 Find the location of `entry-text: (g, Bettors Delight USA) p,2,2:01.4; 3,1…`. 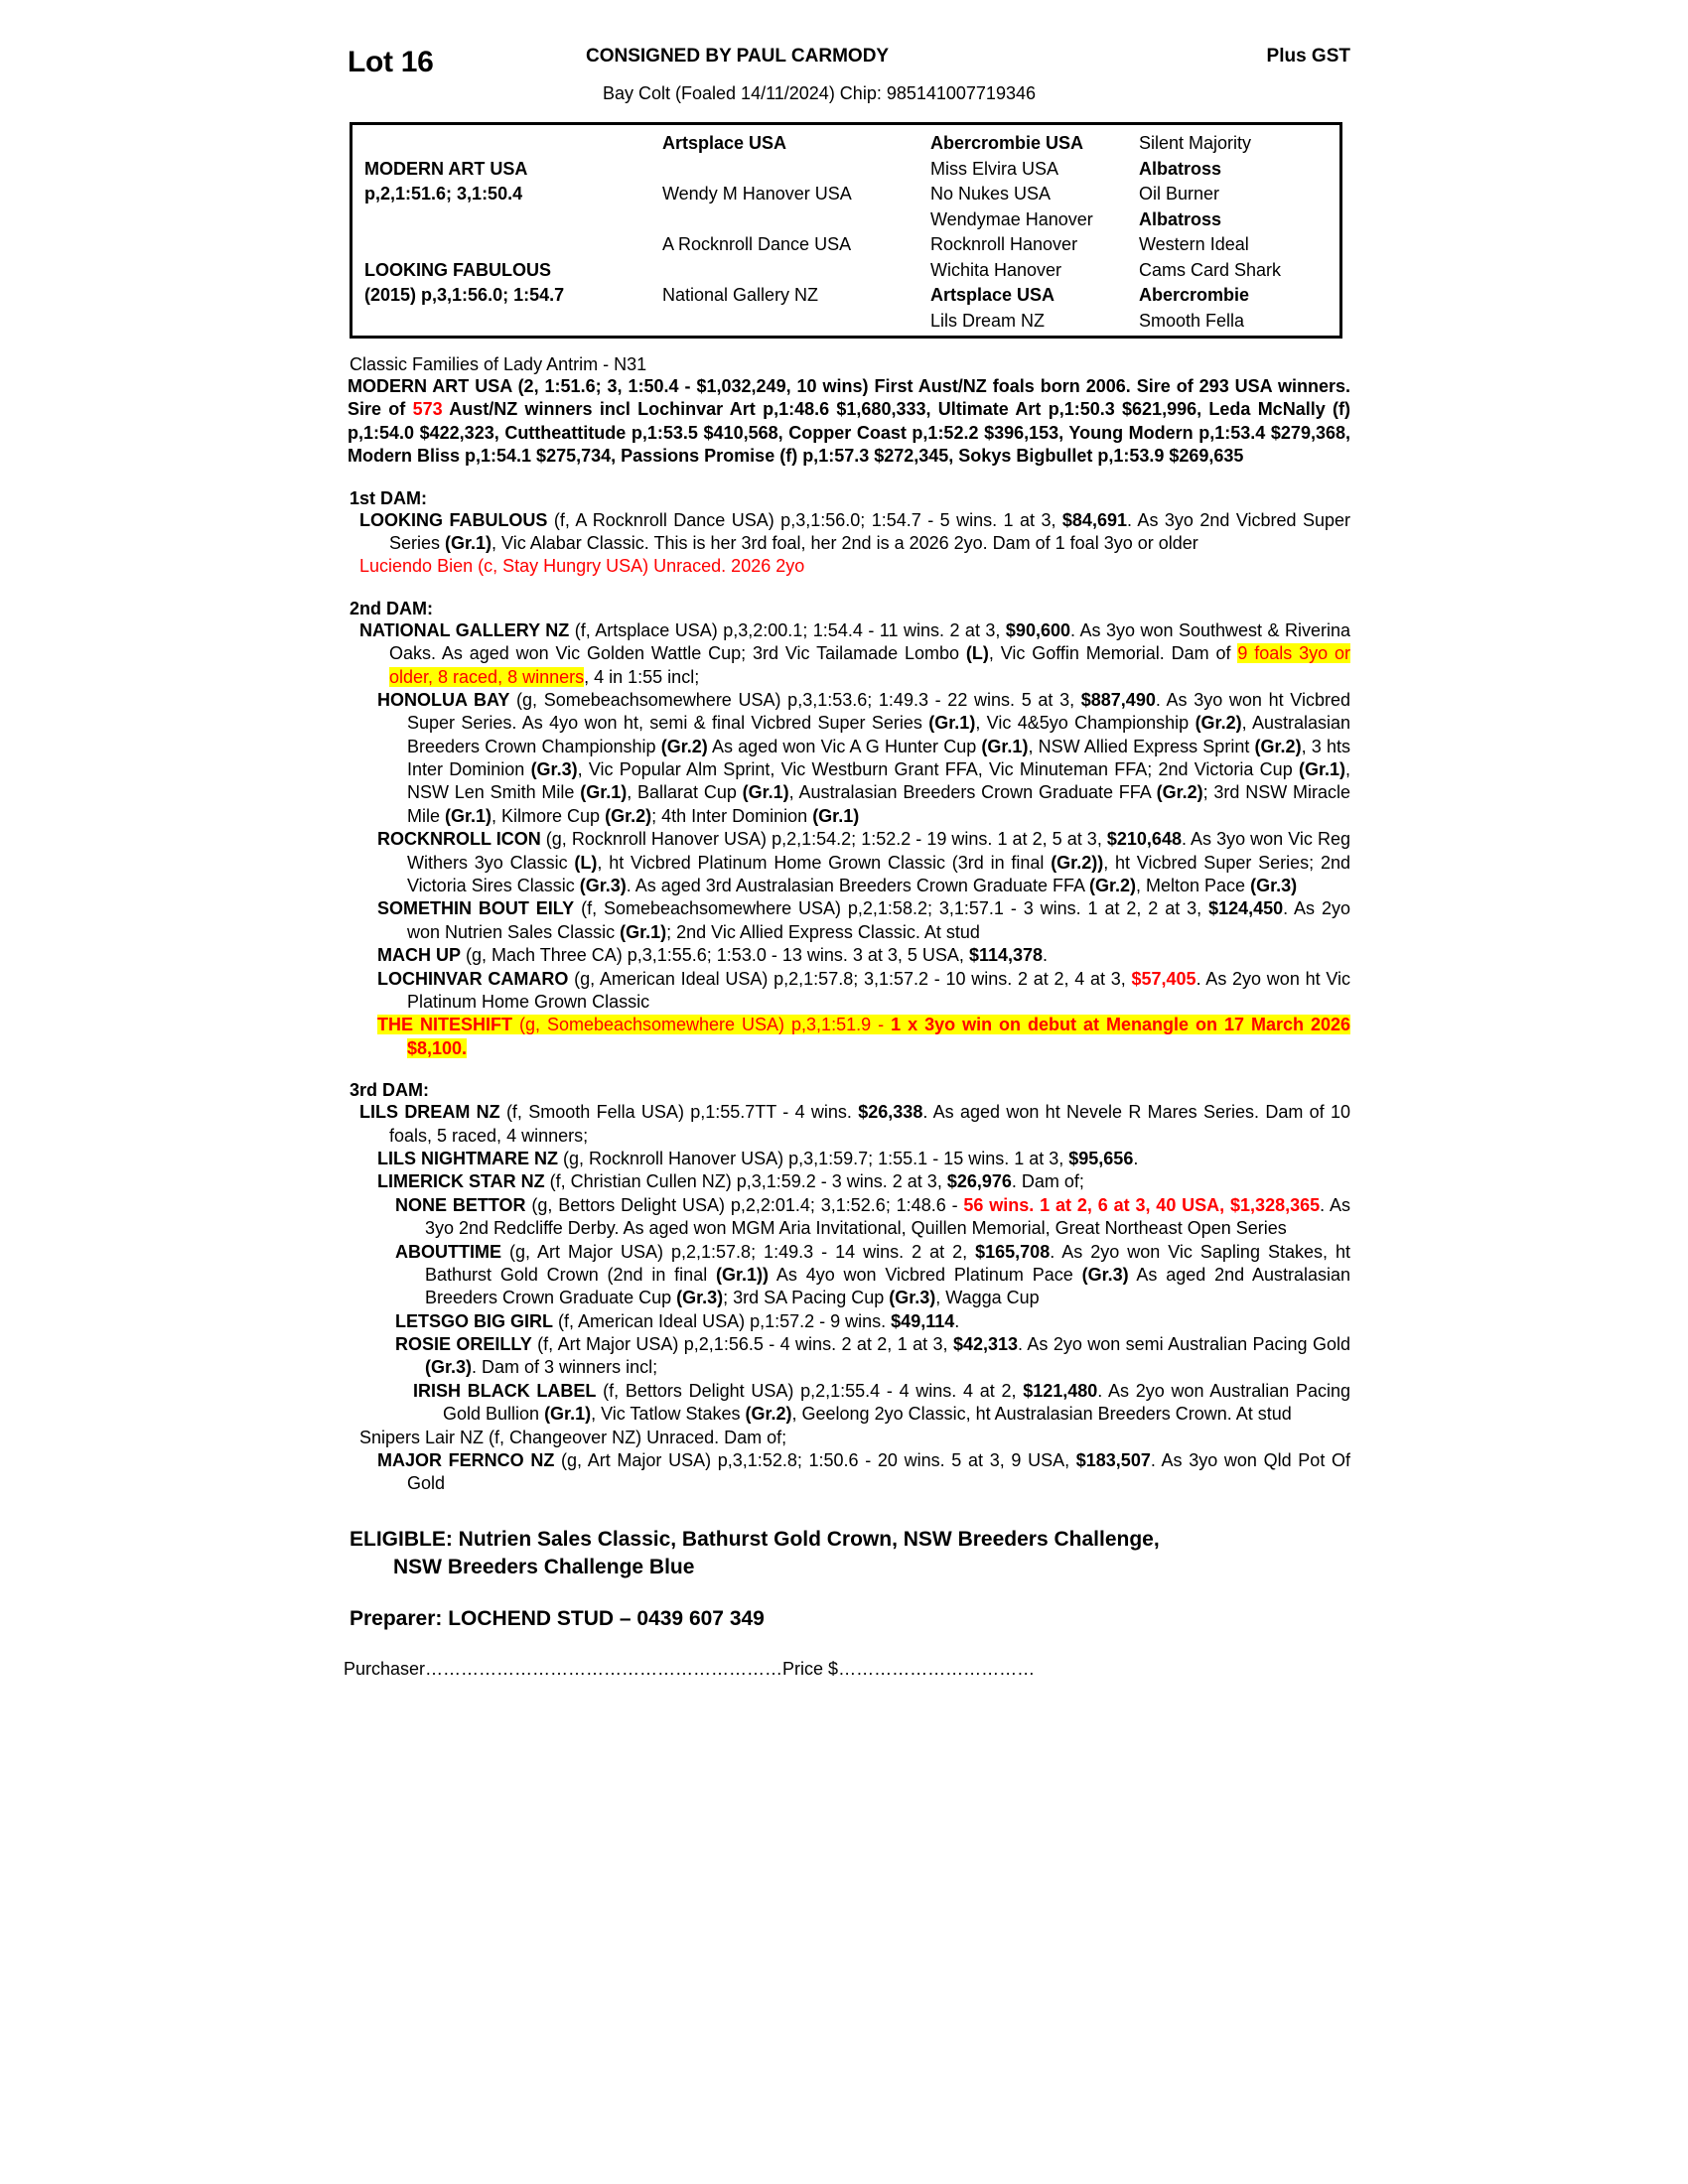

entry-text: (g, Bettors Delight USA) p,2,2:01.4; 3,1… is located at coordinates (744, 1204).